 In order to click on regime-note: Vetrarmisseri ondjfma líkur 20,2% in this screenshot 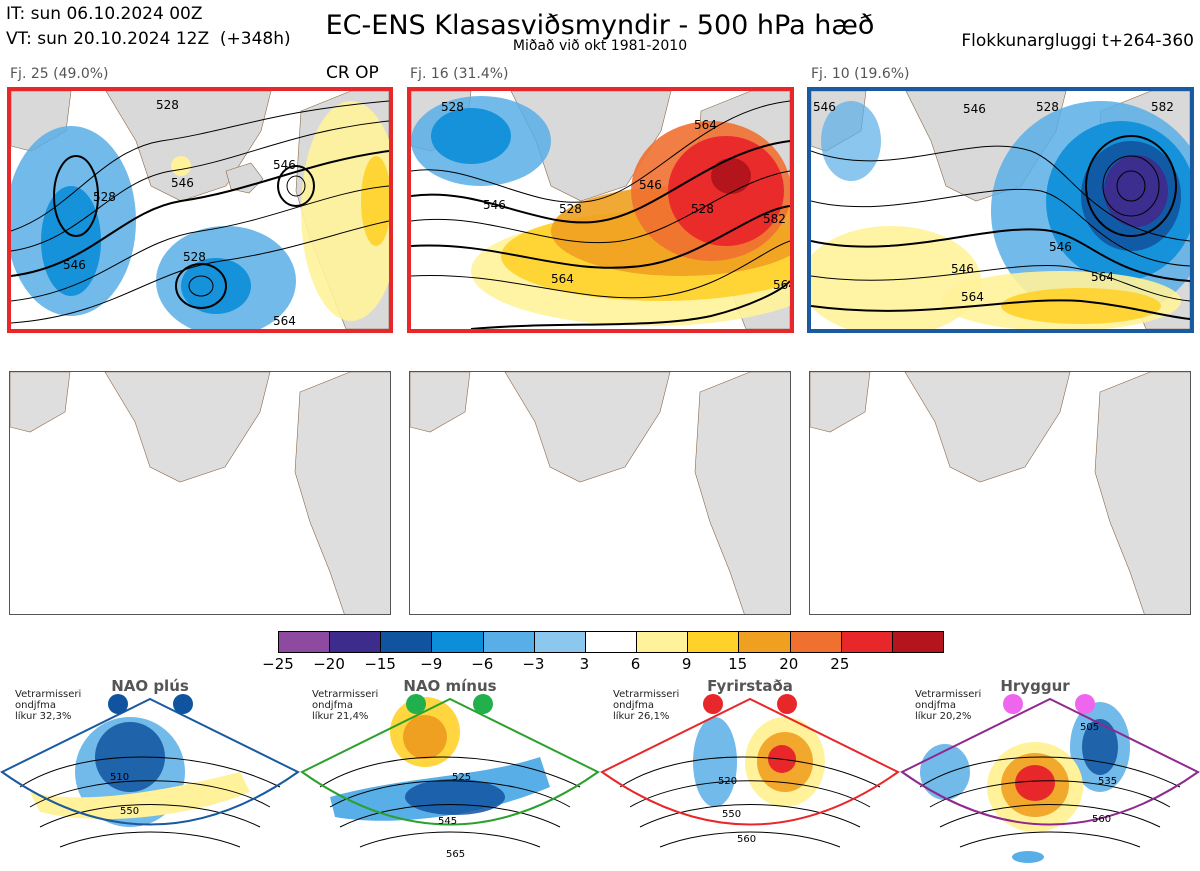, I will do `click(948, 705)`.